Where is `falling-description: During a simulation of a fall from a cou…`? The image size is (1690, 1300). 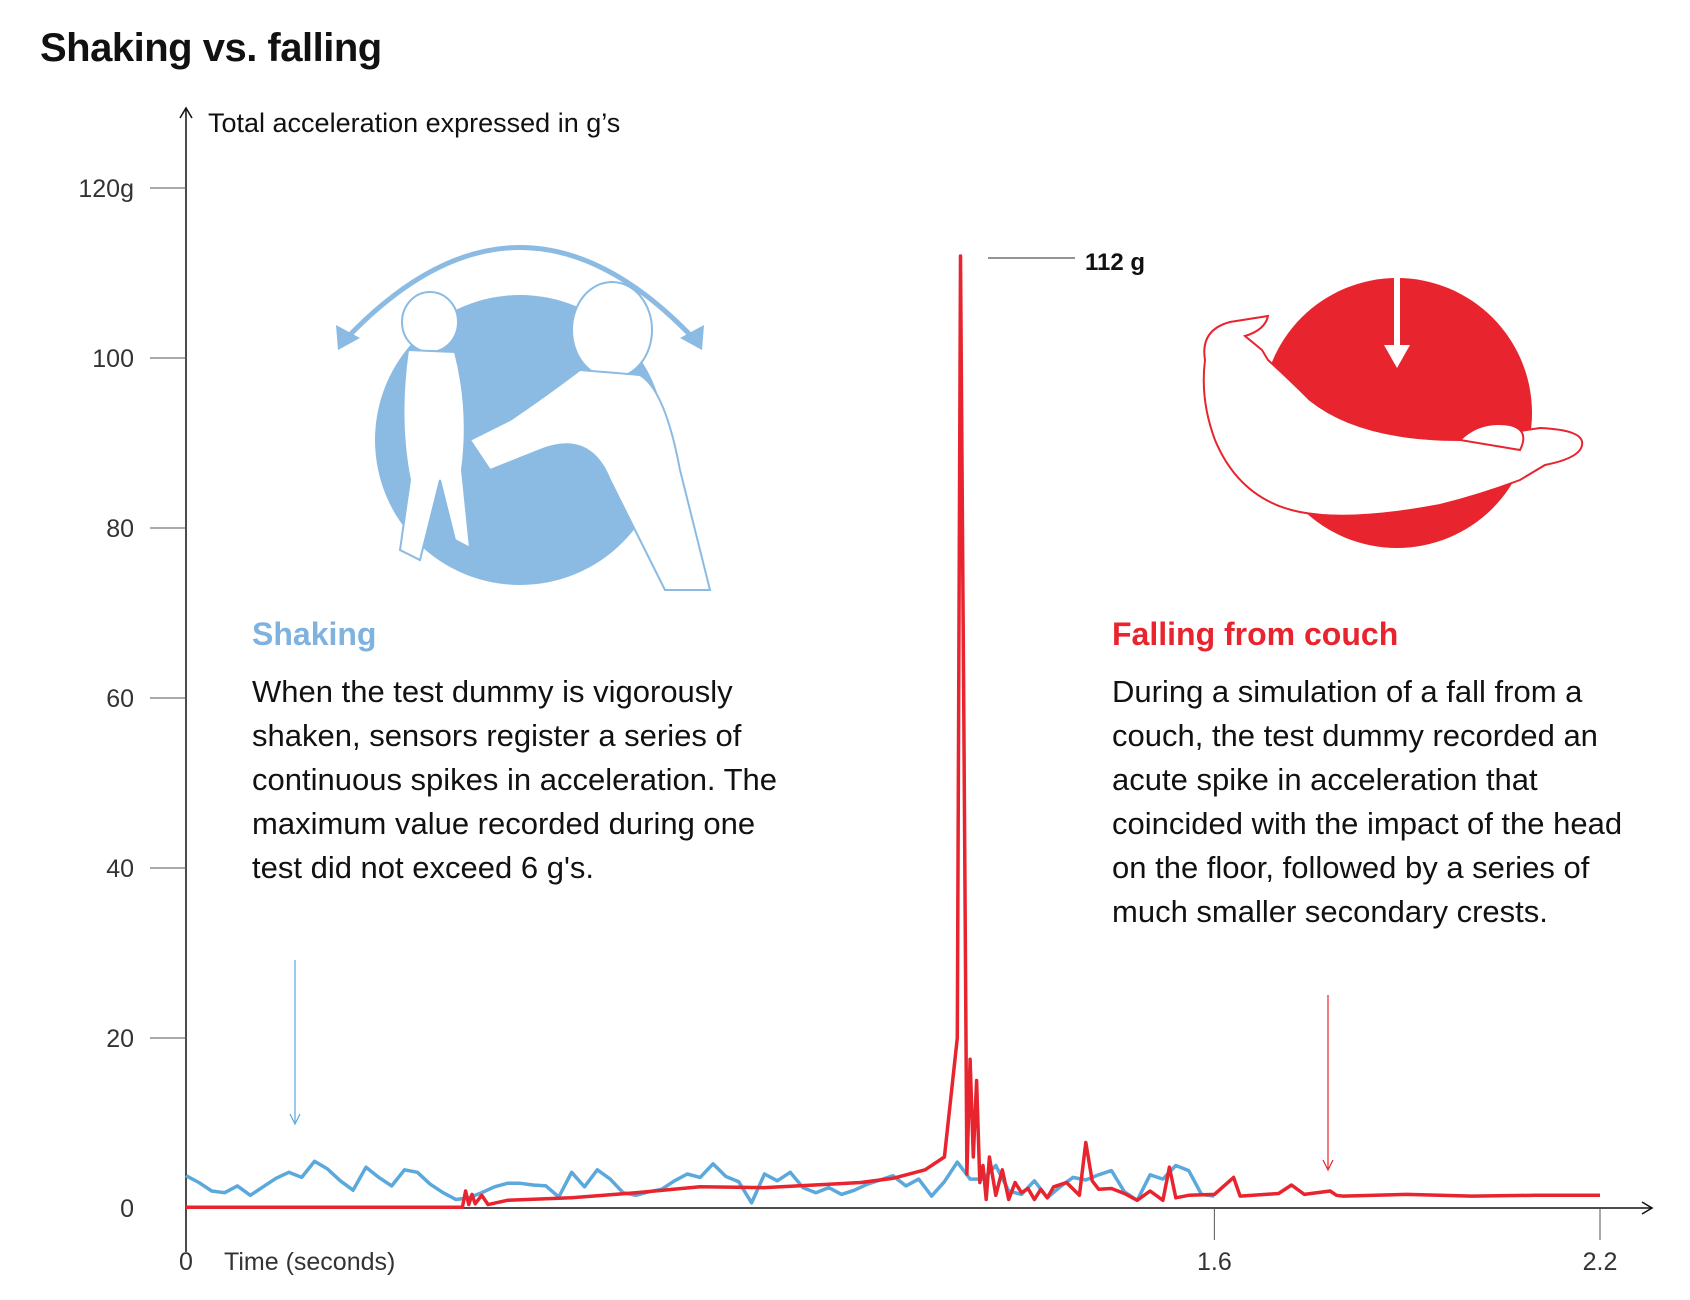 falling-description: During a simulation of a fall from a cou… is located at coordinates (1367, 801).